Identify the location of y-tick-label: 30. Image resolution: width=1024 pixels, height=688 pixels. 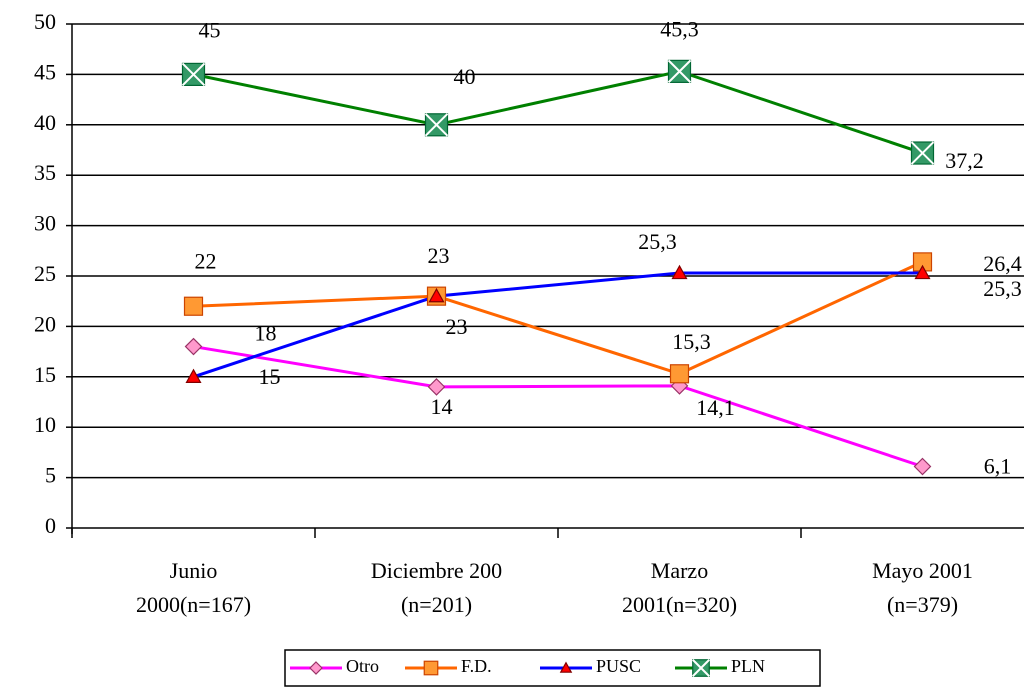
(45, 223).